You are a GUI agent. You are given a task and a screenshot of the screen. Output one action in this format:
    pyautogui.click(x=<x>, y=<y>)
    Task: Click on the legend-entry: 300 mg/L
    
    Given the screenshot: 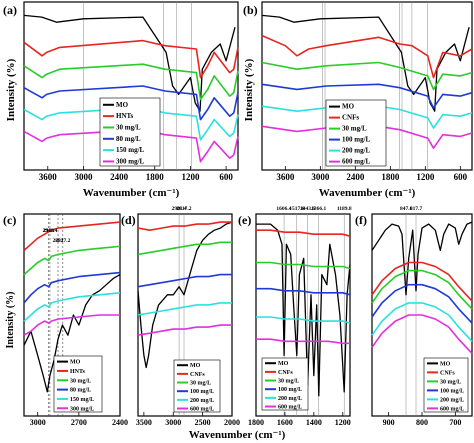 What is the action you would take?
    pyautogui.click(x=130, y=161)
    